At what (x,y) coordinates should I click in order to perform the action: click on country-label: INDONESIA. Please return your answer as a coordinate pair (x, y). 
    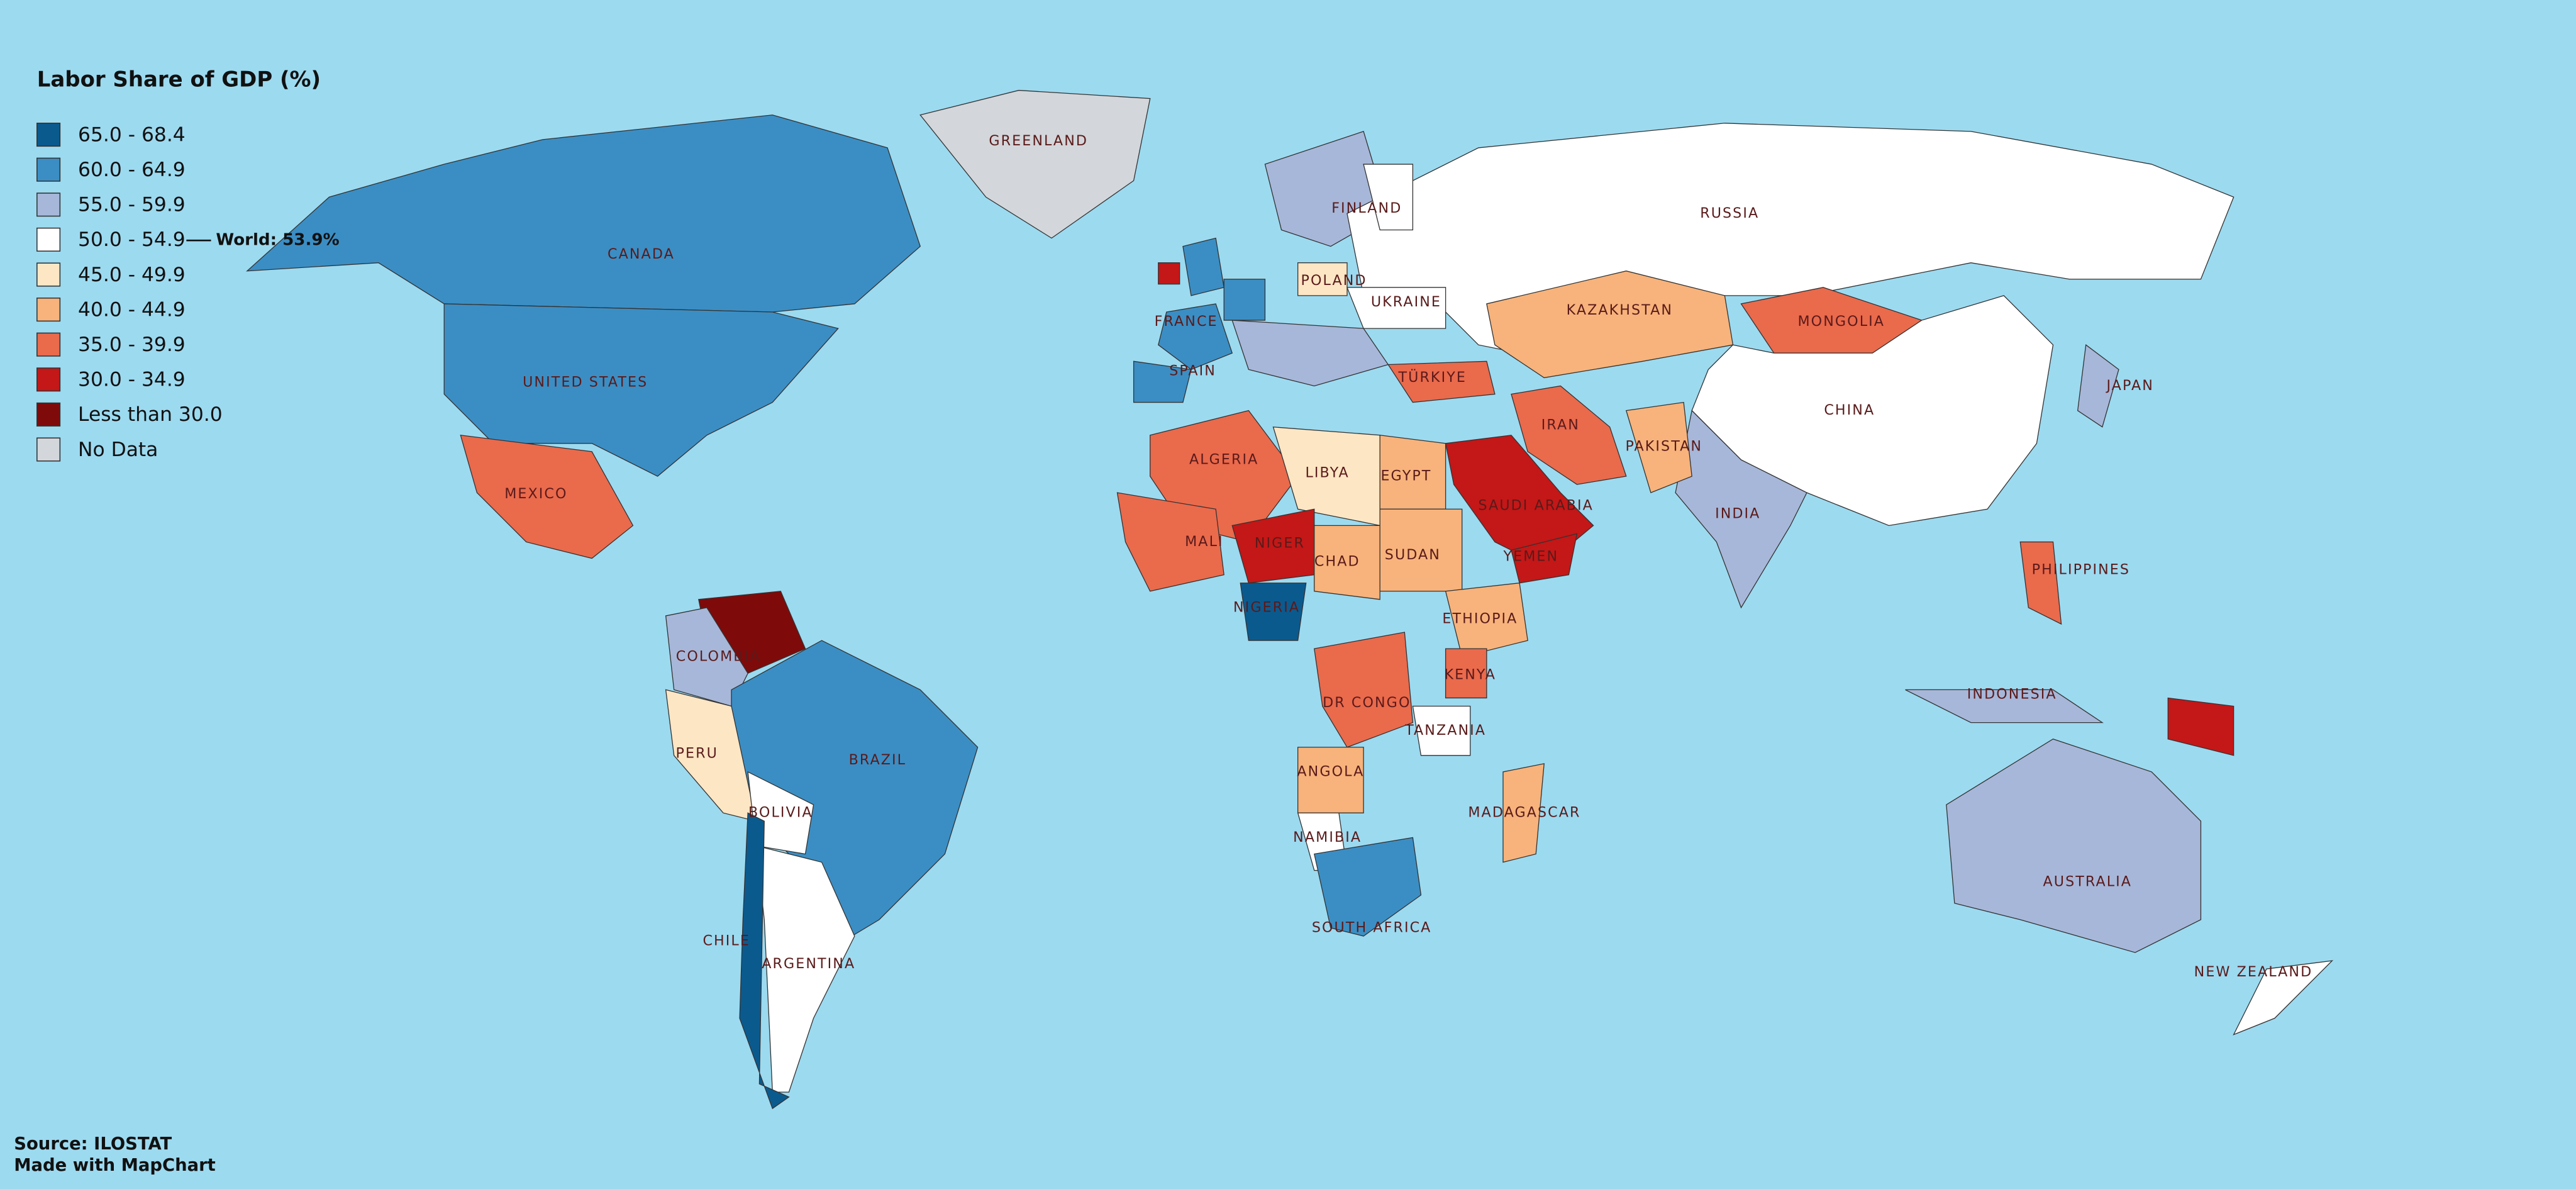
    Looking at the image, I should click on (2012, 694).